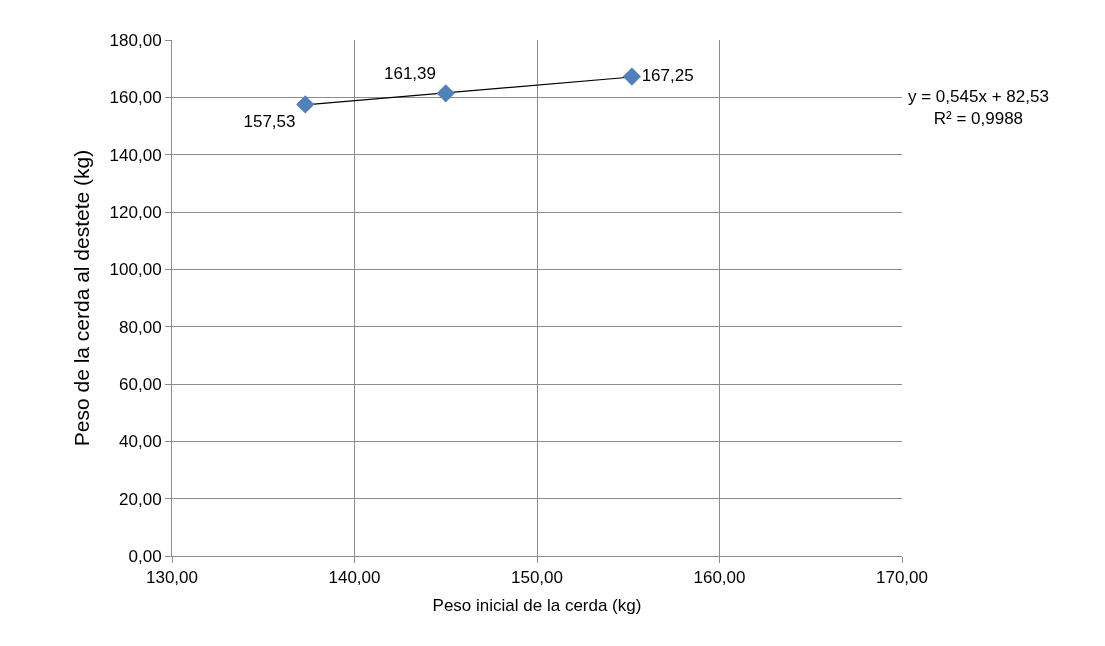 This screenshot has height=646, width=1105. What do you see at coordinates (140, 384) in the screenshot?
I see `y-tick-label: 60,00` at bounding box center [140, 384].